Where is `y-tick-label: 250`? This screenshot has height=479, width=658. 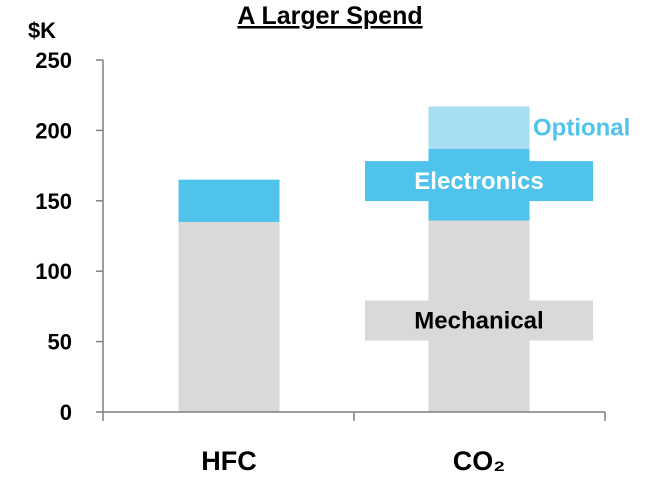 y-tick-label: 250 is located at coordinates (53, 60).